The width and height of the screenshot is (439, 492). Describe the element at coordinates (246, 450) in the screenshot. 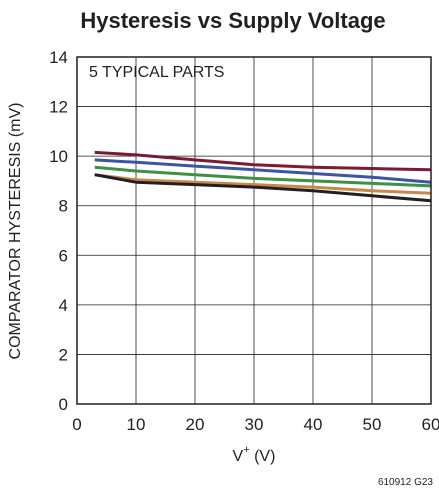

I see `x-axis-label-superscript: +` at that location.